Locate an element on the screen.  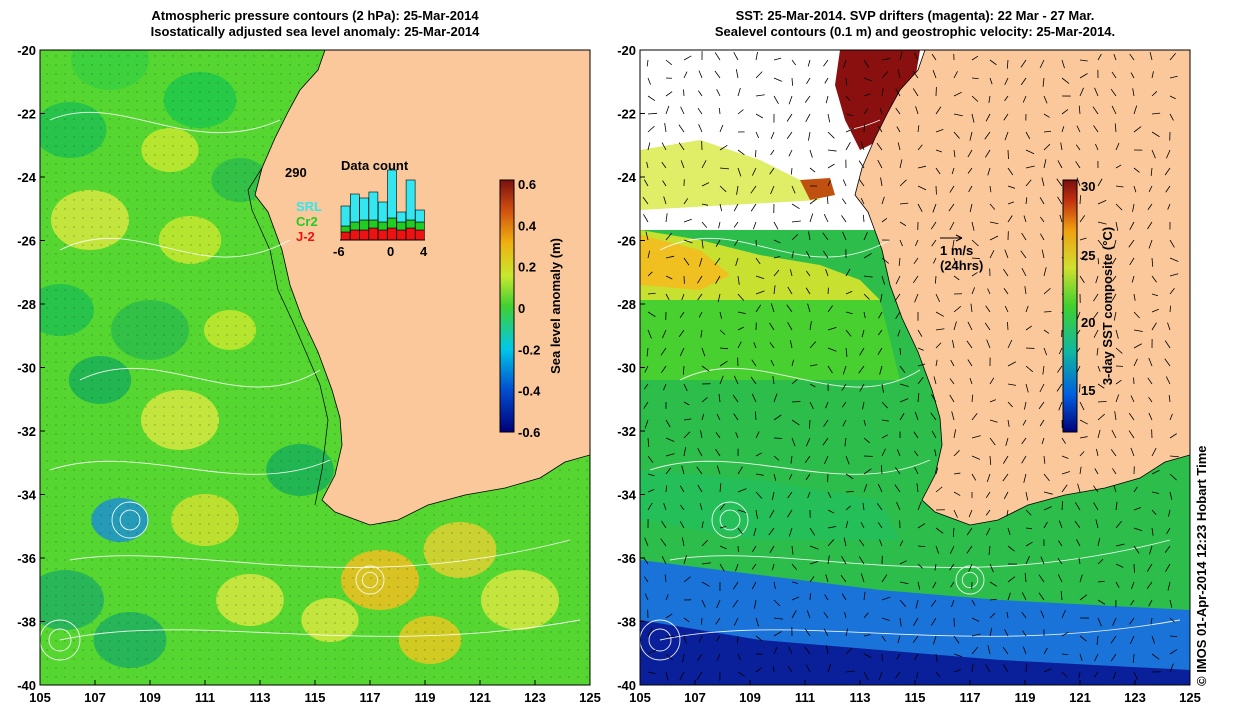
colorbar-tick-label: 0.4 is located at coordinates (527, 225).